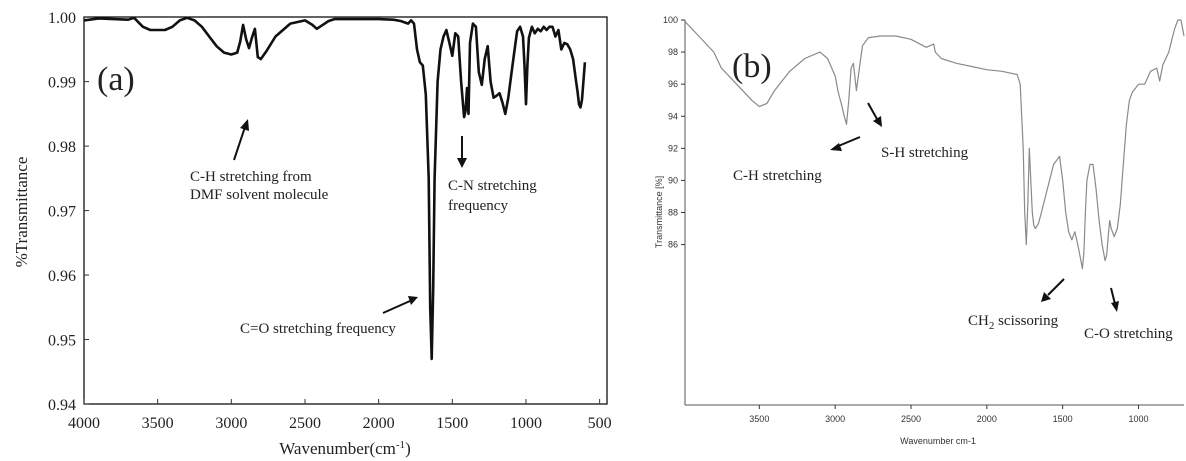  I want to click on y-tick-label: 96, so click(673, 84).